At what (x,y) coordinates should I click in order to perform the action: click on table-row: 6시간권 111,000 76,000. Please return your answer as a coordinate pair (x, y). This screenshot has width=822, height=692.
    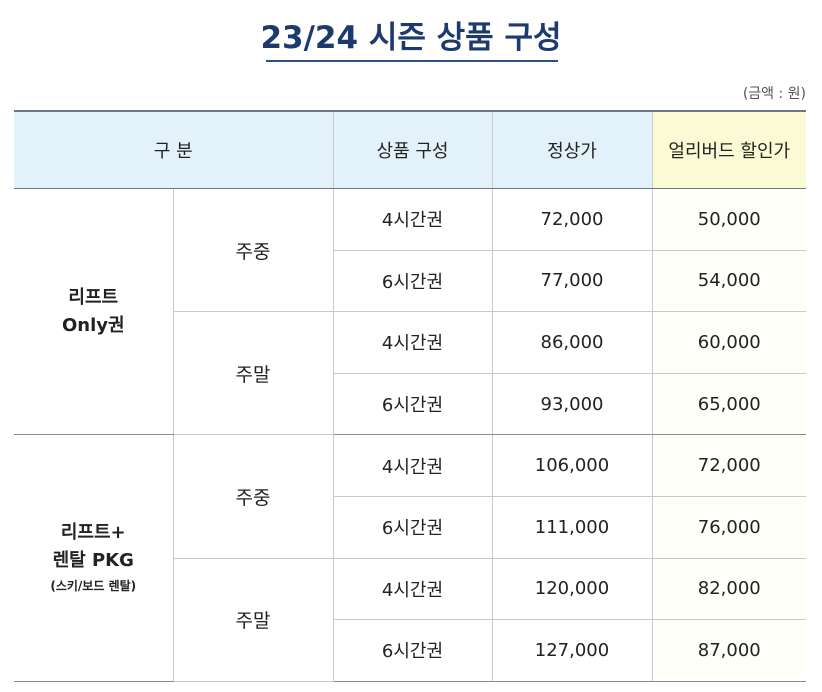
    Looking at the image, I should click on (410, 527).